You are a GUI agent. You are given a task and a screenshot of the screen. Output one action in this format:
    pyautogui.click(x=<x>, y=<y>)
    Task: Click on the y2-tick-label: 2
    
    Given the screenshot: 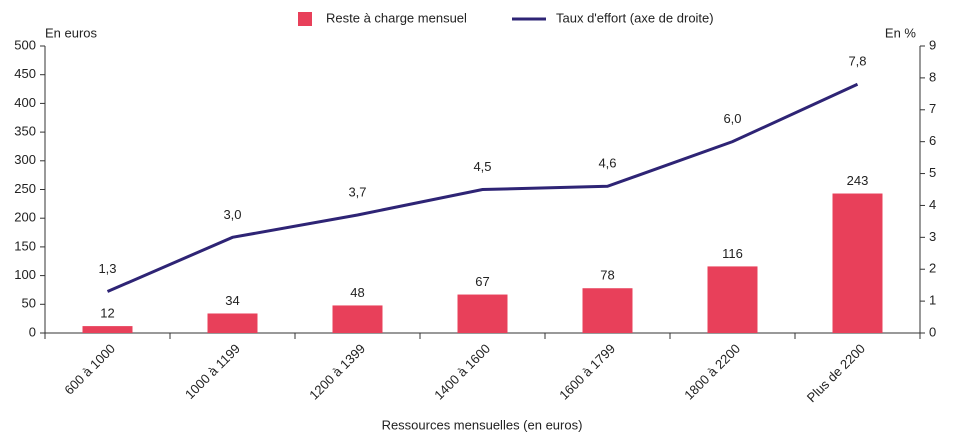 What is the action you would take?
    pyautogui.click(x=932, y=268)
    